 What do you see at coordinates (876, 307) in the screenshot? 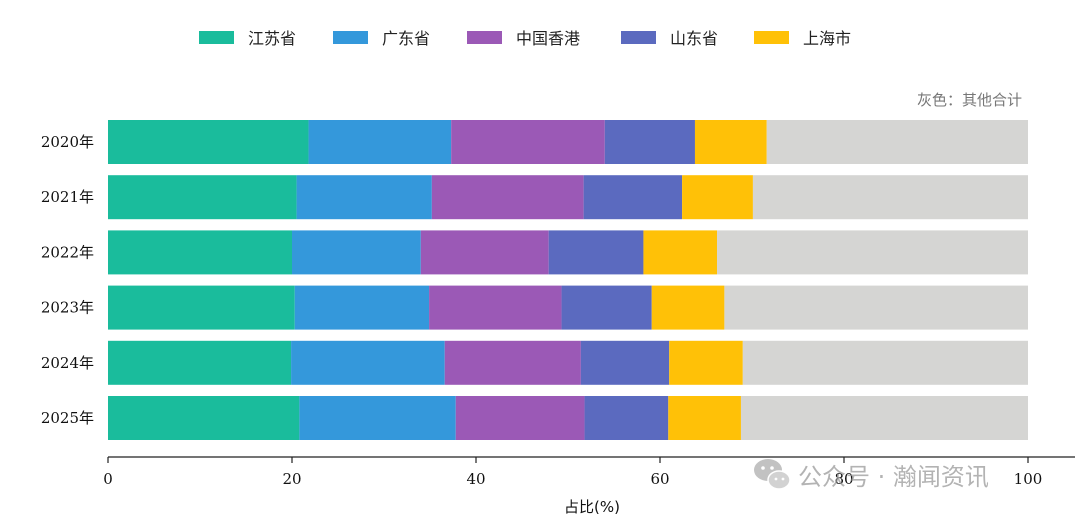
I see `bar-2023年-series-other` at bounding box center [876, 307].